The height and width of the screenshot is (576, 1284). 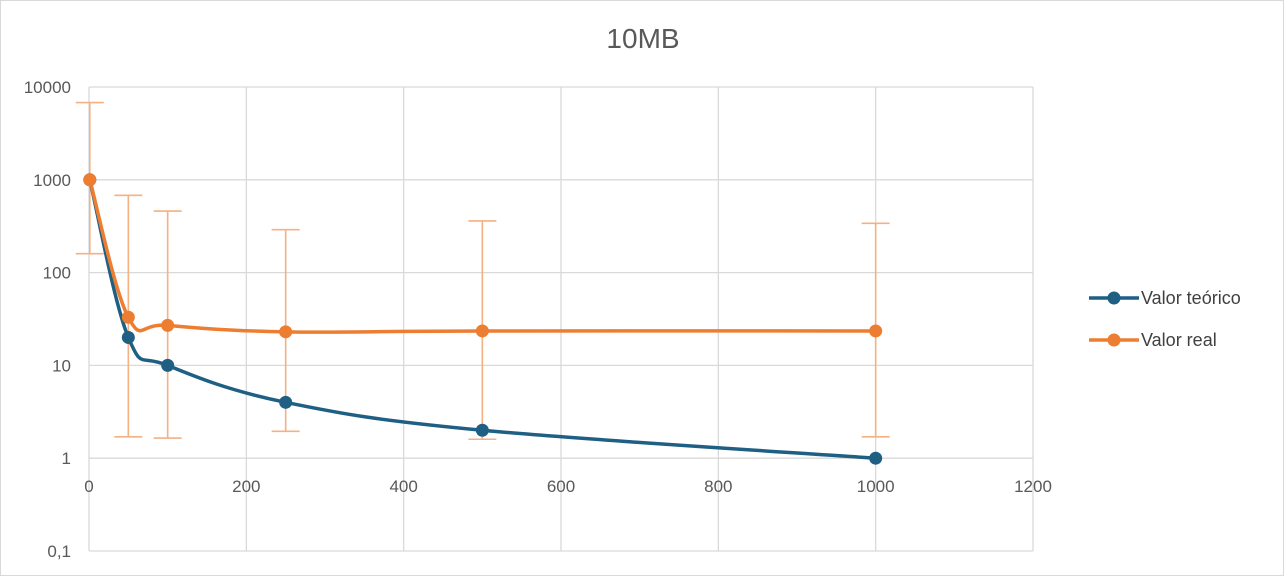 I want to click on x-tick-label: 400, so click(x=403, y=486).